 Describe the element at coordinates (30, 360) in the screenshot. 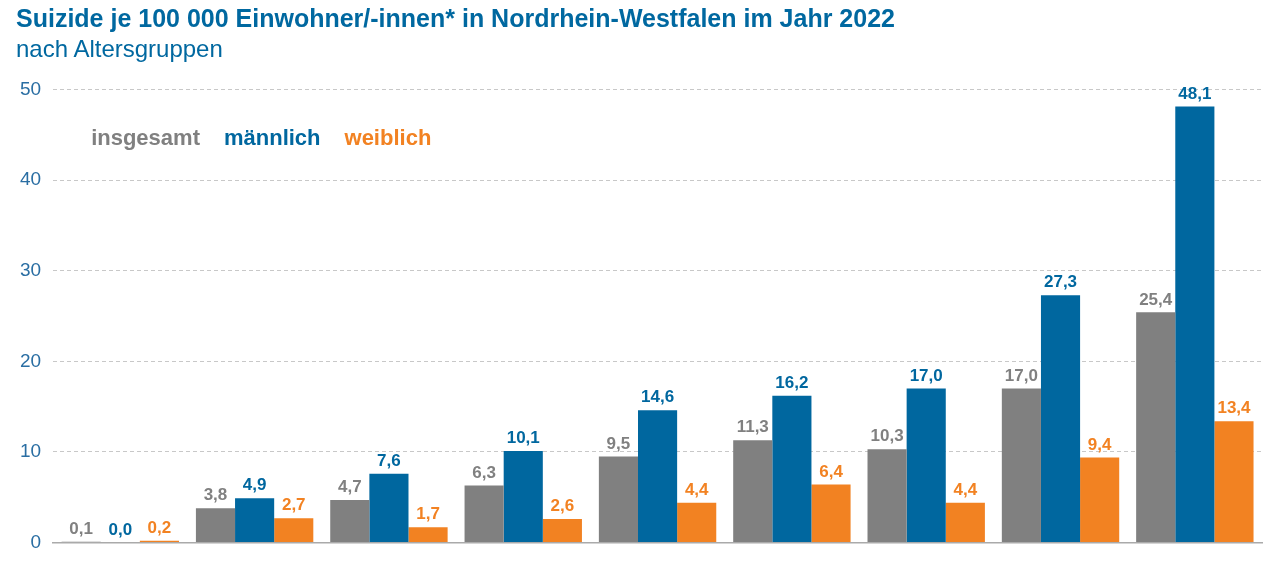

I see `y-tick-label: 20` at that location.